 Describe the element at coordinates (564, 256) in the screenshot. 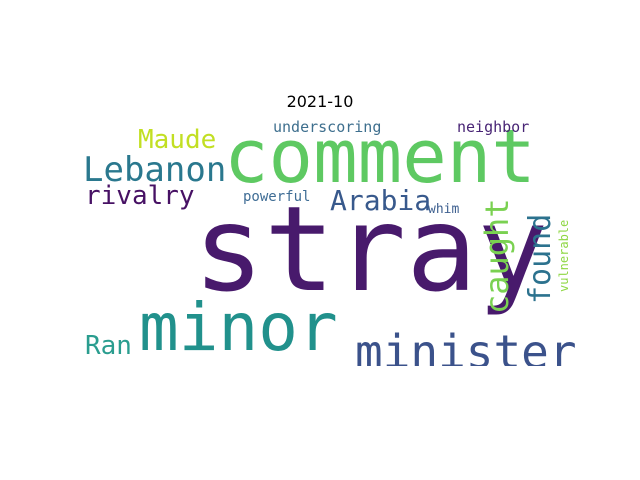

I see `word-vulnerable: vulnerable` at that location.